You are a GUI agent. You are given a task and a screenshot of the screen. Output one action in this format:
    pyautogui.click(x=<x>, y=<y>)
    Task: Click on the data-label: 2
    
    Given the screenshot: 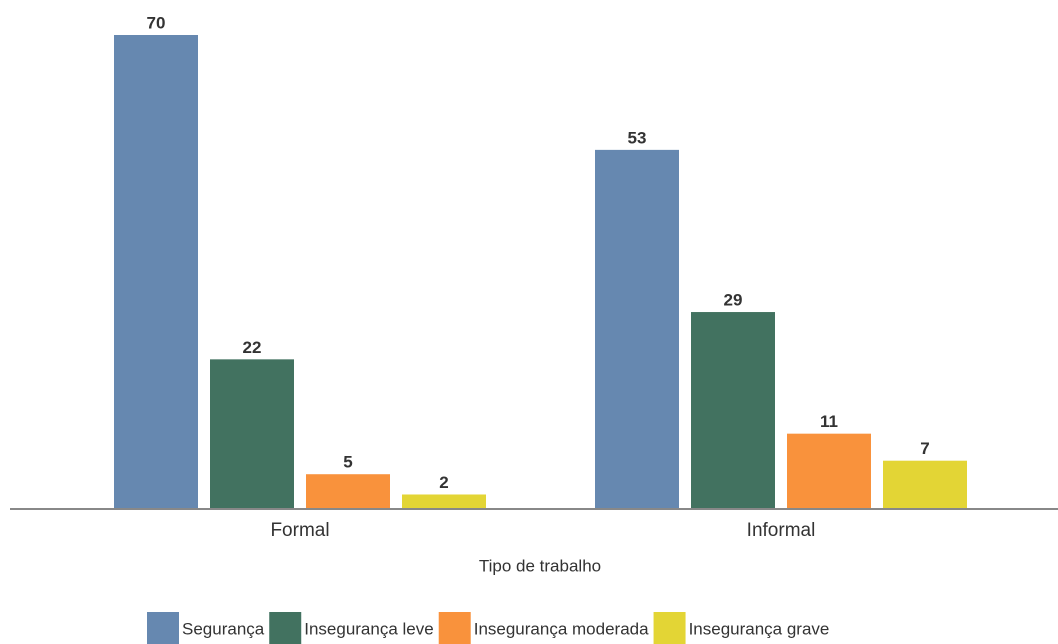 What is the action you would take?
    pyautogui.click(x=443, y=482)
    